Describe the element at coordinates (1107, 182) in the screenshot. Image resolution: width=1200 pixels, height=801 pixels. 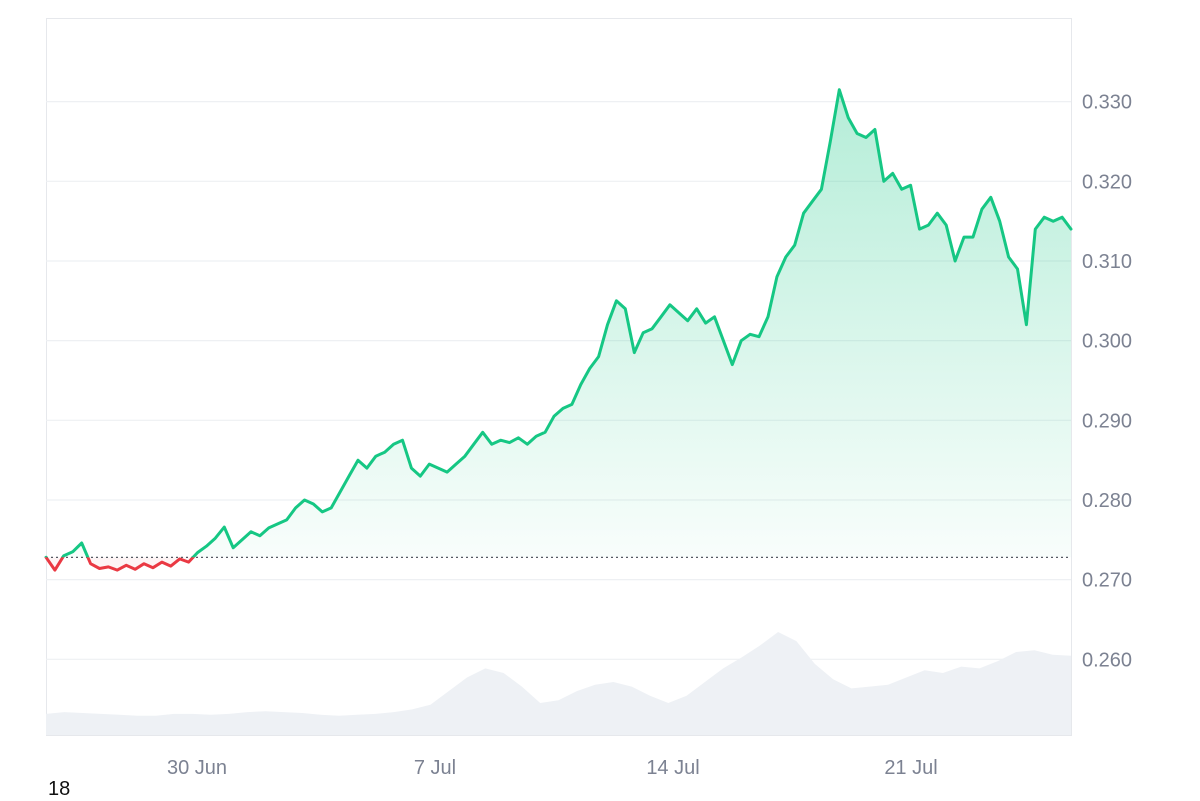
I see `y-tick-label: 0.320` at that location.